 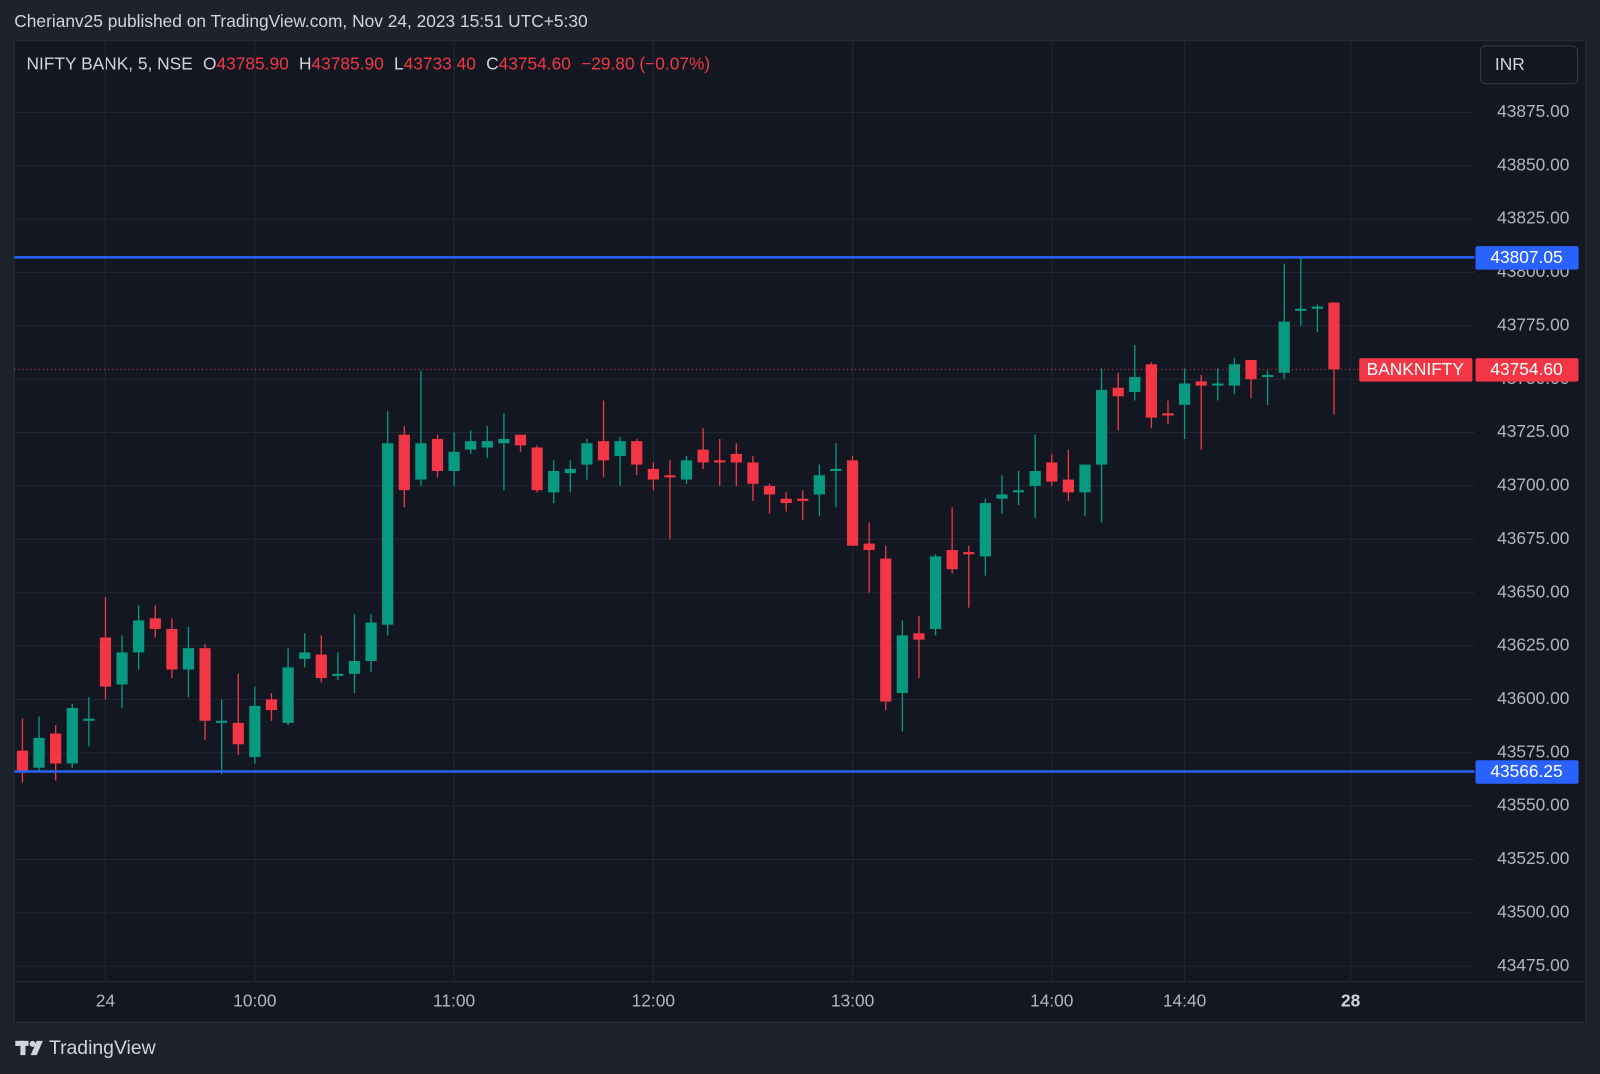 I want to click on y-tick-label: 43650.00, so click(x=1533, y=591).